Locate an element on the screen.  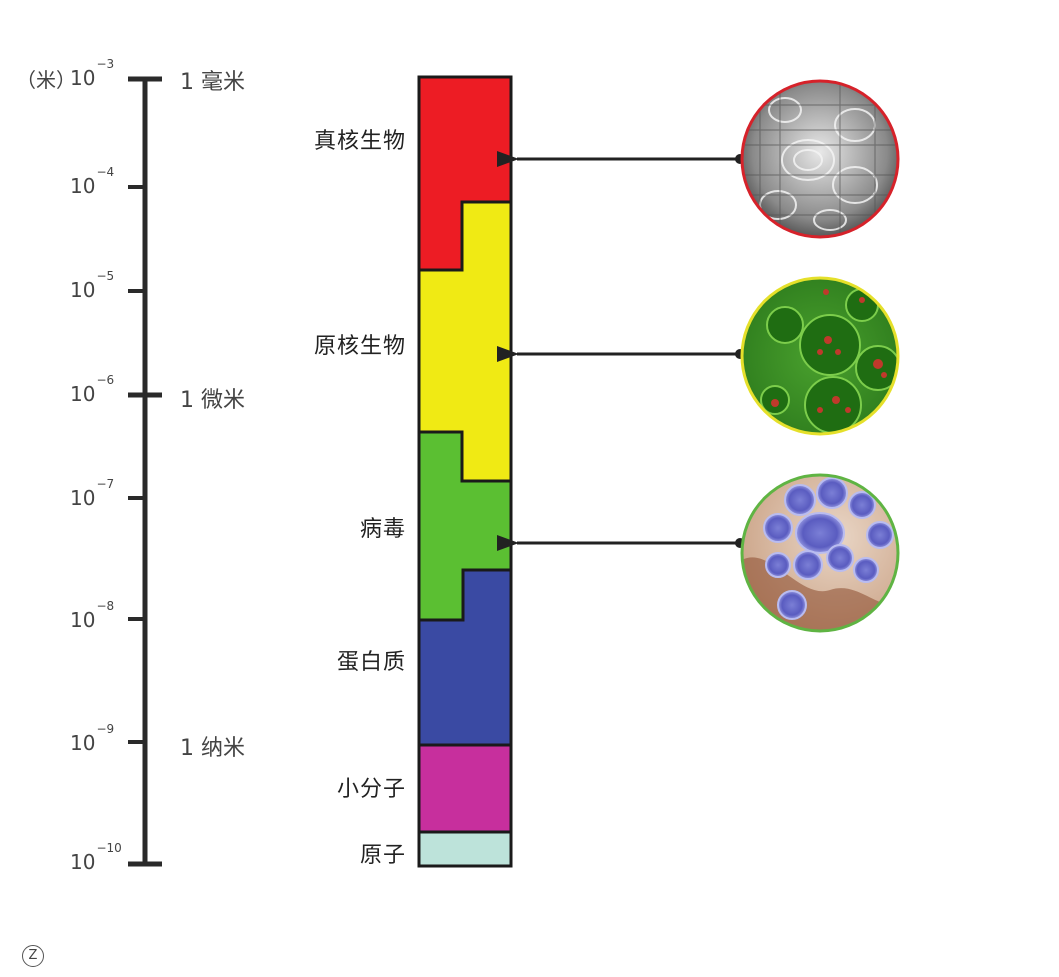
arrows is located at coordinates (631, 351).